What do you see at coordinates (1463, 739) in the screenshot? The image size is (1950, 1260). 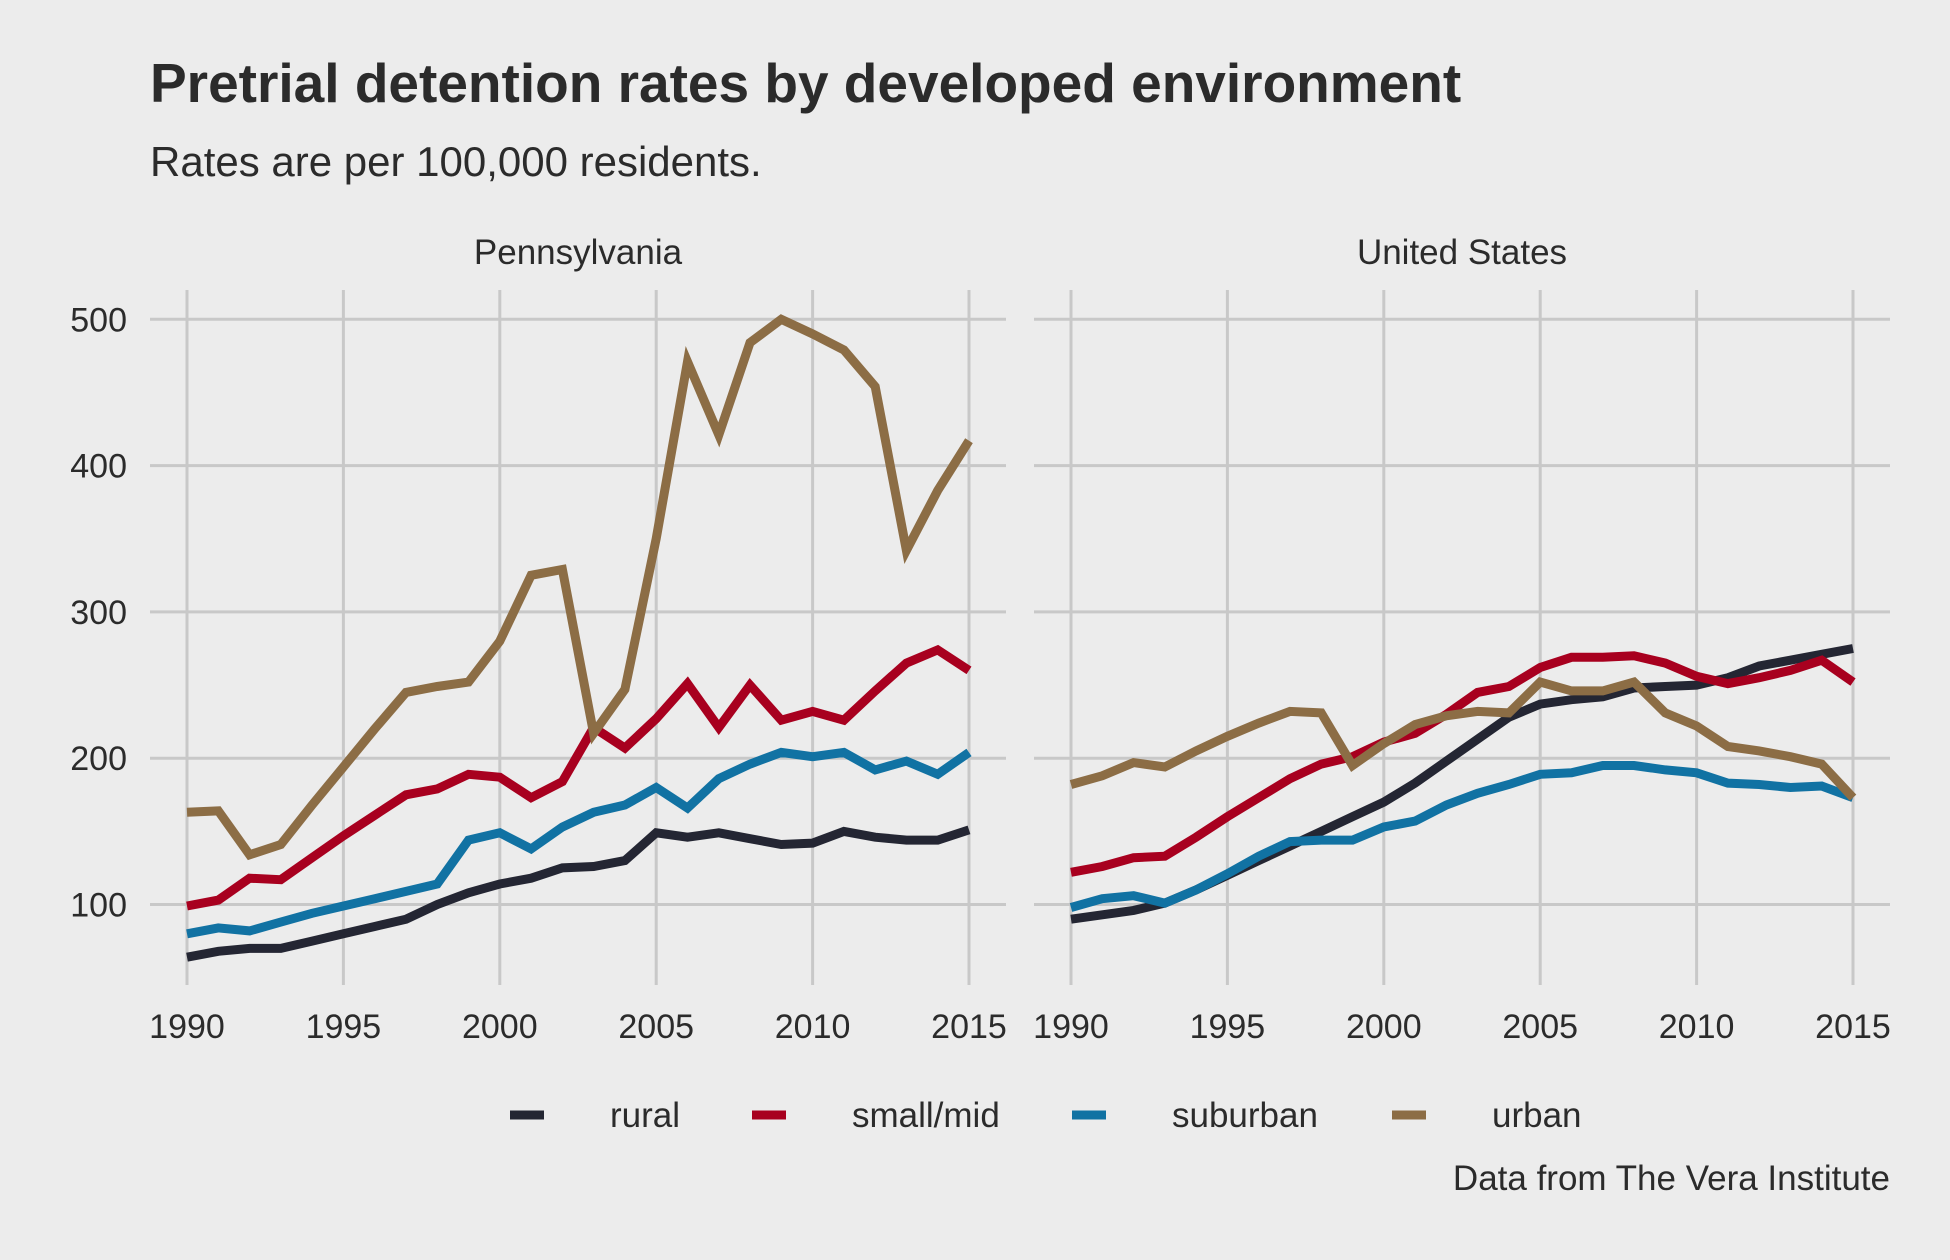 I see `series-line-urban` at bounding box center [1463, 739].